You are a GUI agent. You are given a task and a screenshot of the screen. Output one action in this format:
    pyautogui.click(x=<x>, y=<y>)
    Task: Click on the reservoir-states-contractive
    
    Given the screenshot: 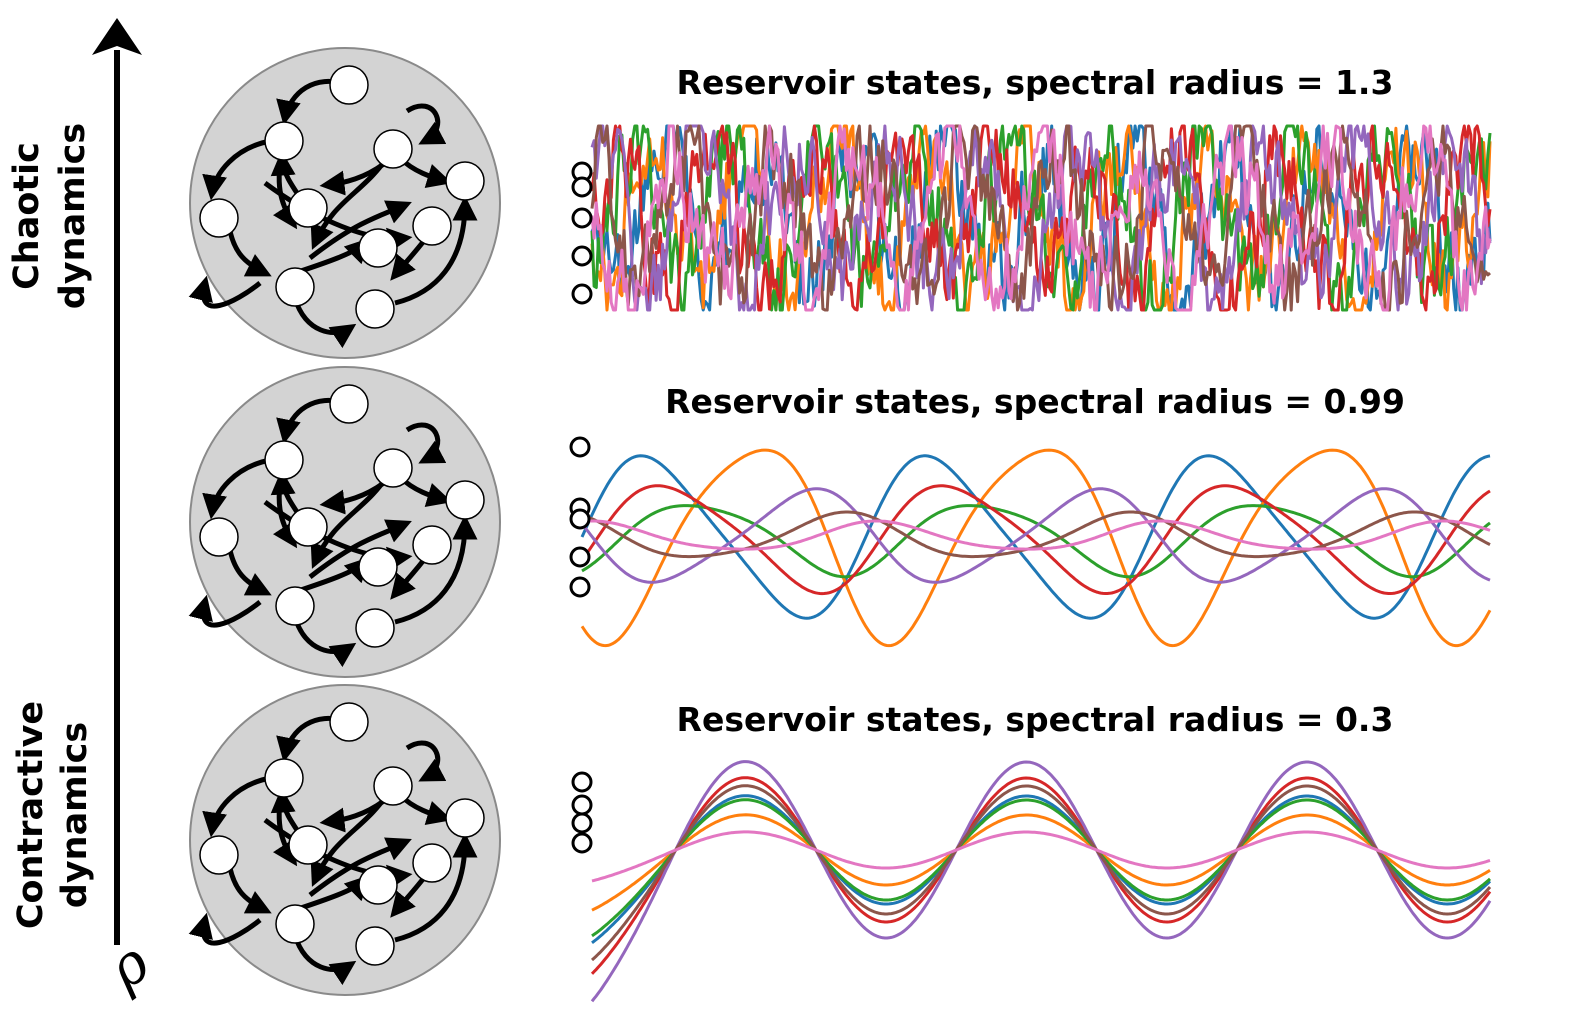 What is the action you would take?
    pyautogui.click(x=1031, y=881)
    